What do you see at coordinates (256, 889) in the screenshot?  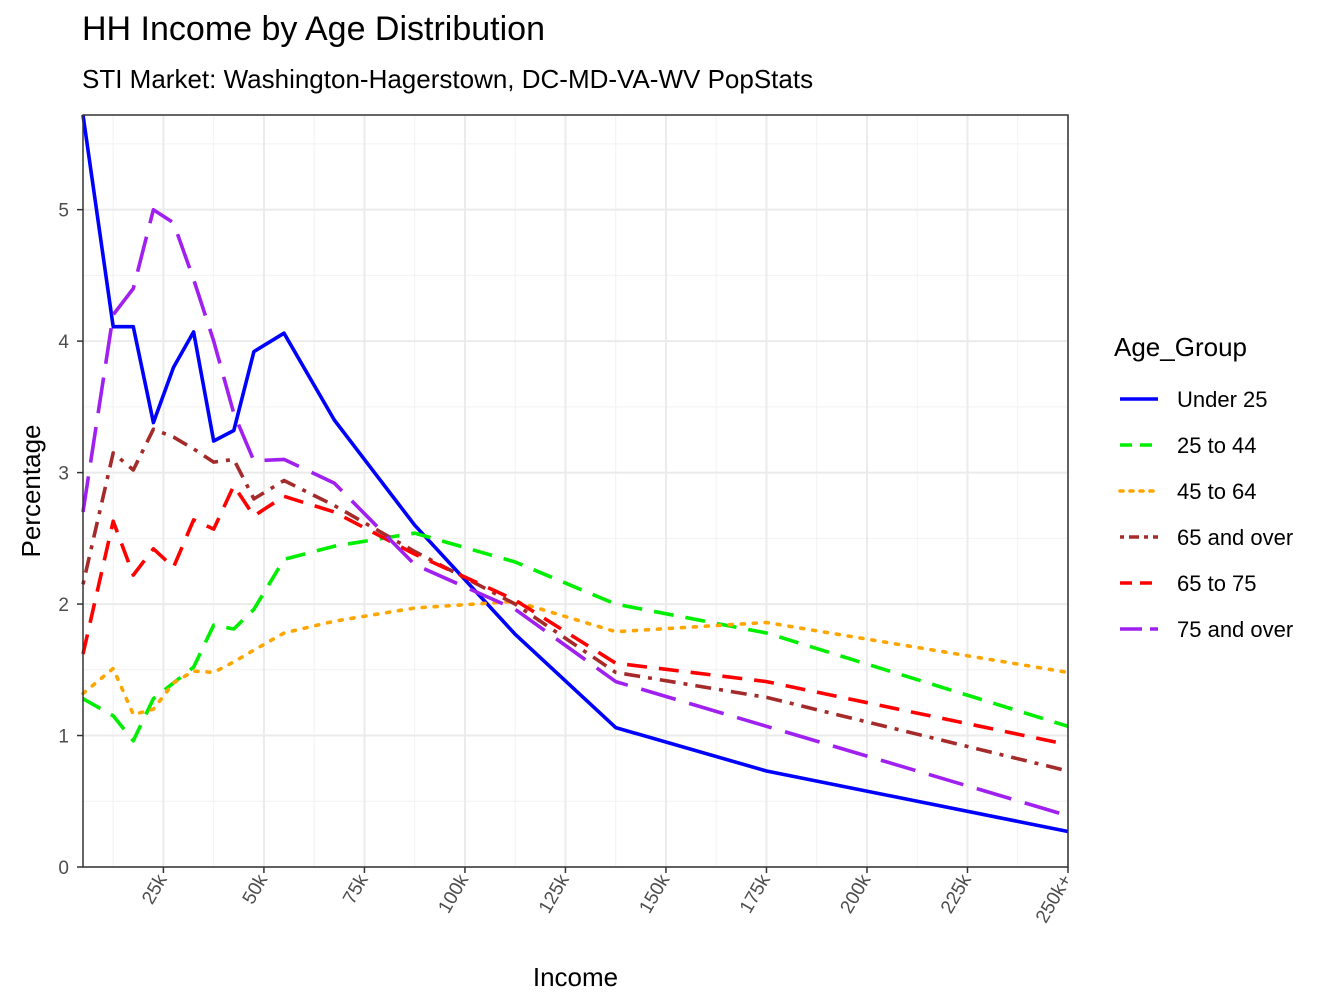 I see `x-tick-label: 50k` at bounding box center [256, 889].